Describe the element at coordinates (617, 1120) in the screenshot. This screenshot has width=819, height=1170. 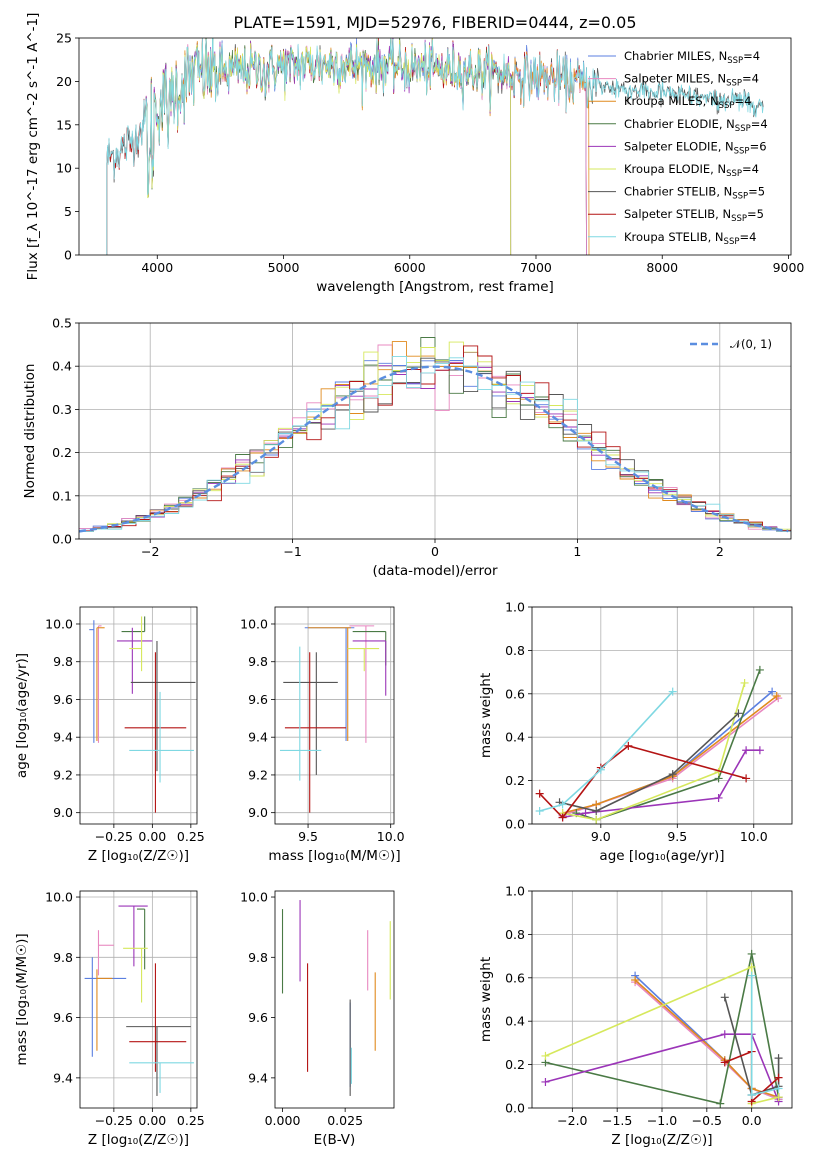
I see `x-tick-label: −1.5` at that location.